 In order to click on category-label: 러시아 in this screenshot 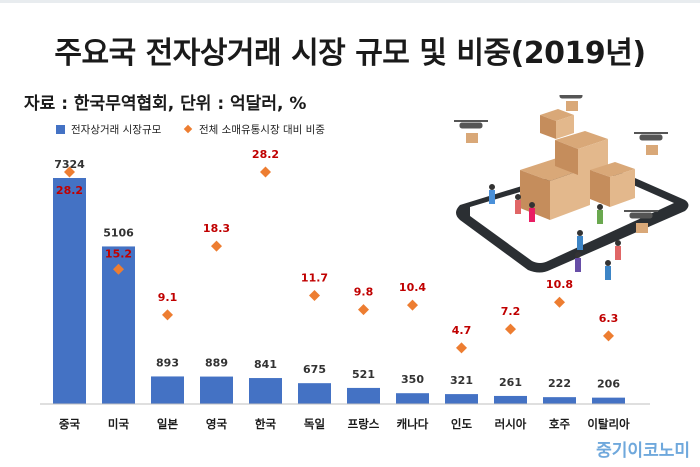, I will do `click(511, 424)`.